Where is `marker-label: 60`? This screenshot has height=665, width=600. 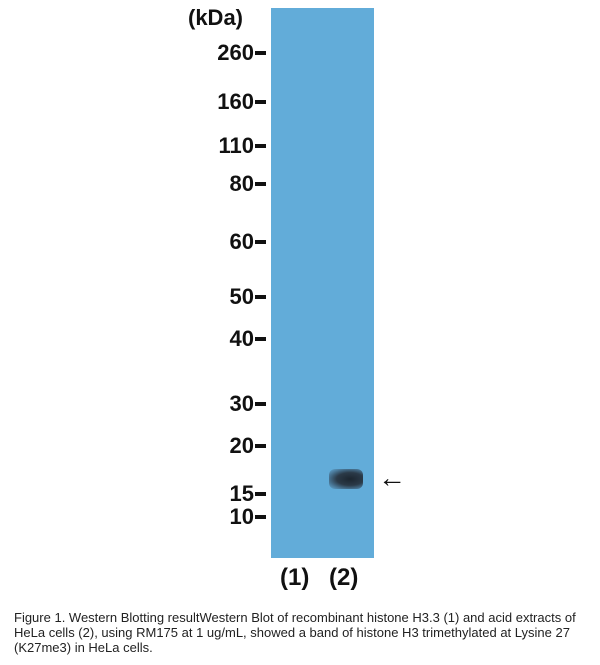
marker-label: 60 is located at coordinates (241, 241).